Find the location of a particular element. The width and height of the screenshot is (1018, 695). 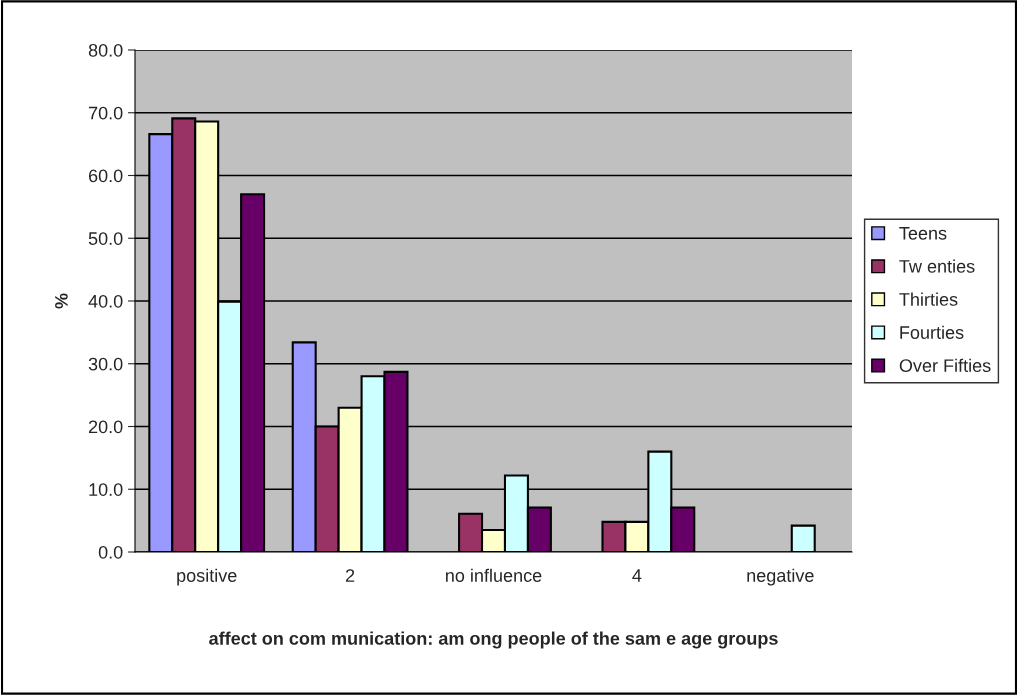

y-tick-label: 80.0 is located at coordinates (105, 50).